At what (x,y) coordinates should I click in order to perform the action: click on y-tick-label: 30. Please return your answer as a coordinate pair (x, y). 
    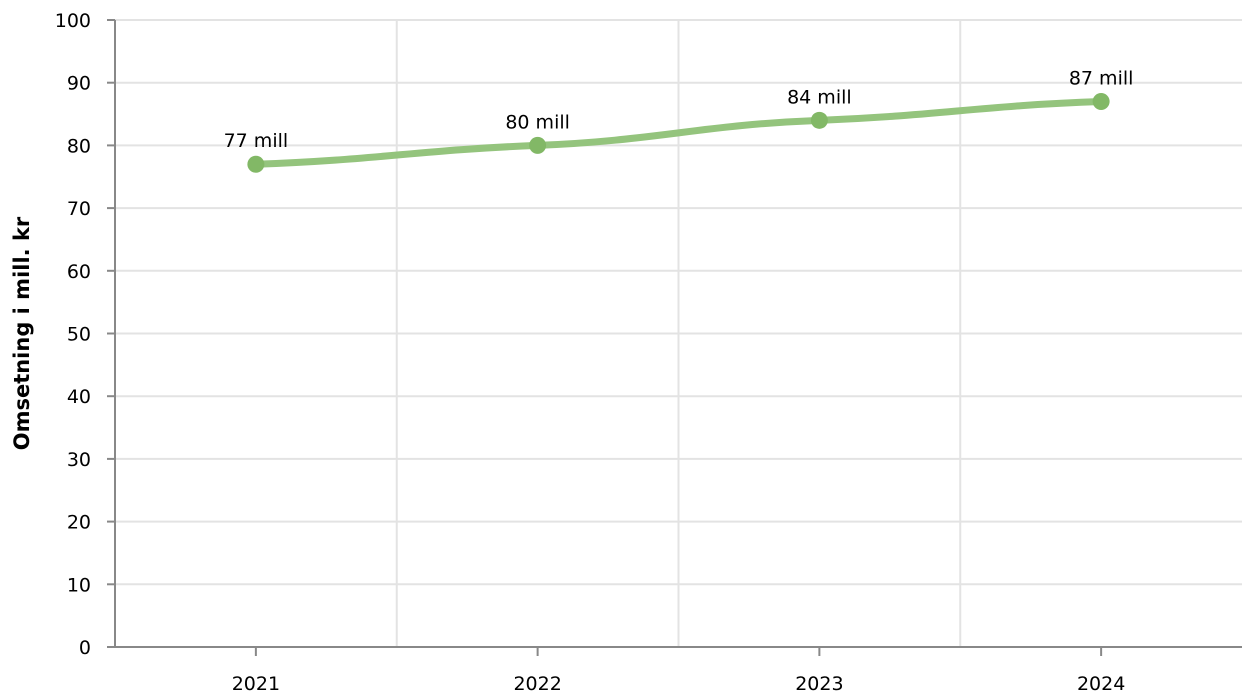
    Looking at the image, I should click on (79, 460).